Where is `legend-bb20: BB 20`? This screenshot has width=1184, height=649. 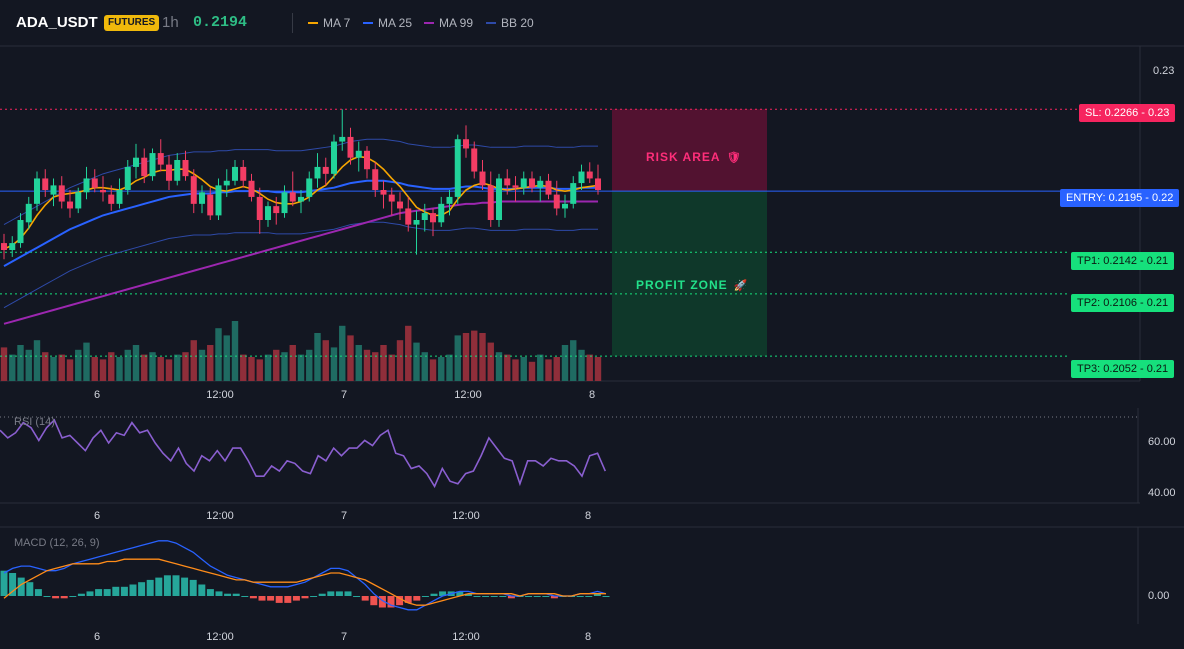
legend-bb20: BB 20 is located at coordinates (510, 23).